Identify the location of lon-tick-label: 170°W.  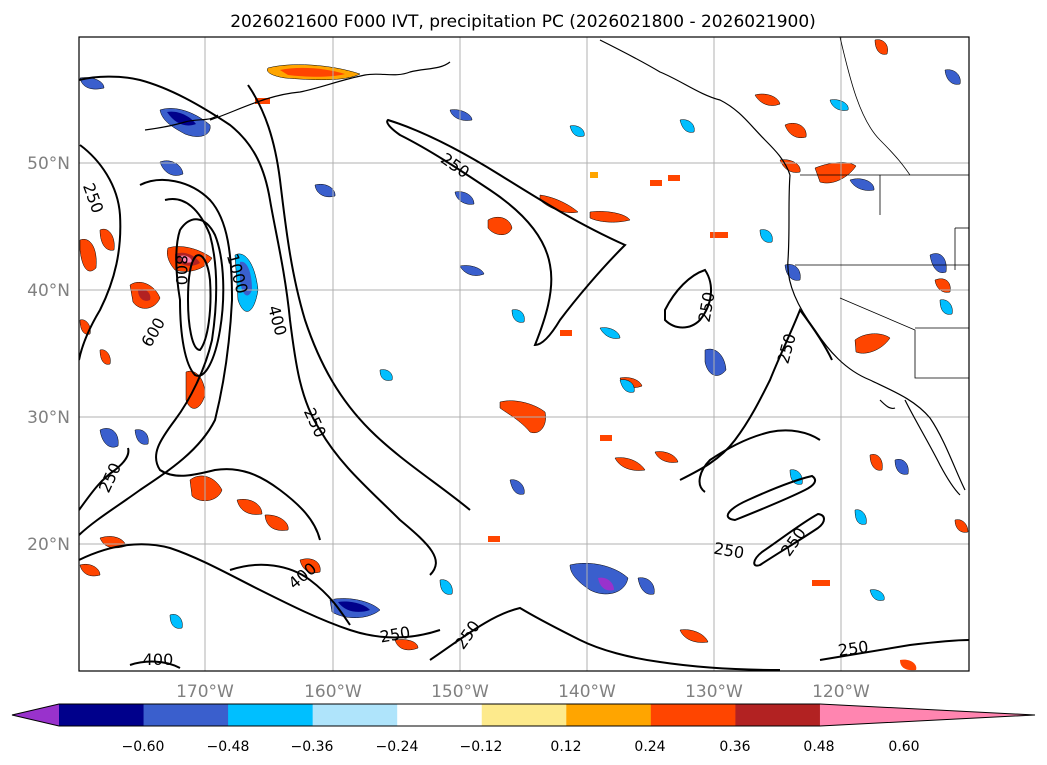
(205, 692).